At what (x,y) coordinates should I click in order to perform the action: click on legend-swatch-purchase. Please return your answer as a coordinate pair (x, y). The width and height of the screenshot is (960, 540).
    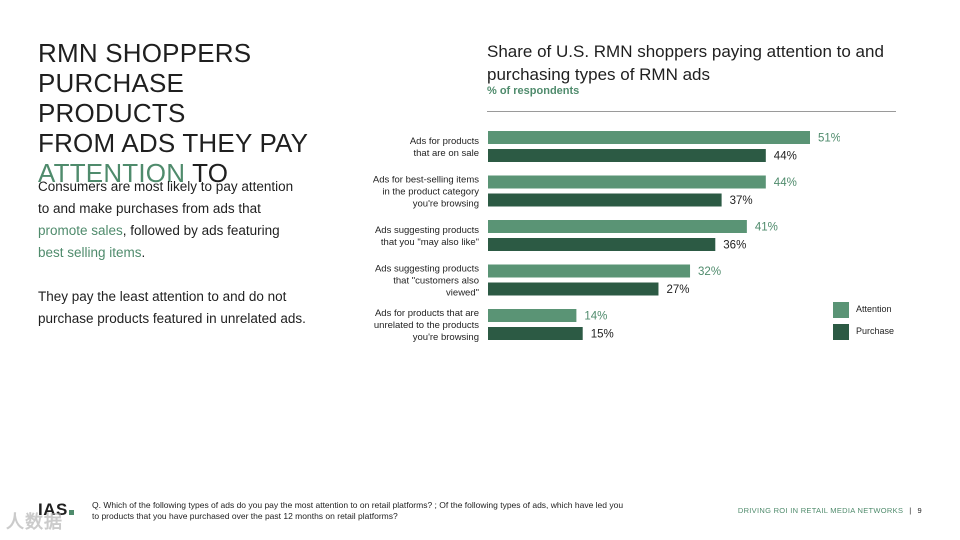
    Looking at the image, I should click on (841, 332).